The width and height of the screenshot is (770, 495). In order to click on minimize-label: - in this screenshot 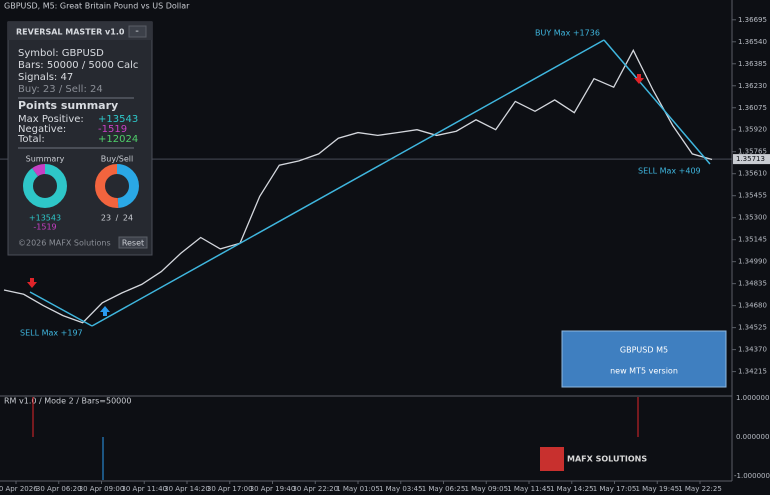, I will do `click(137, 31)`.